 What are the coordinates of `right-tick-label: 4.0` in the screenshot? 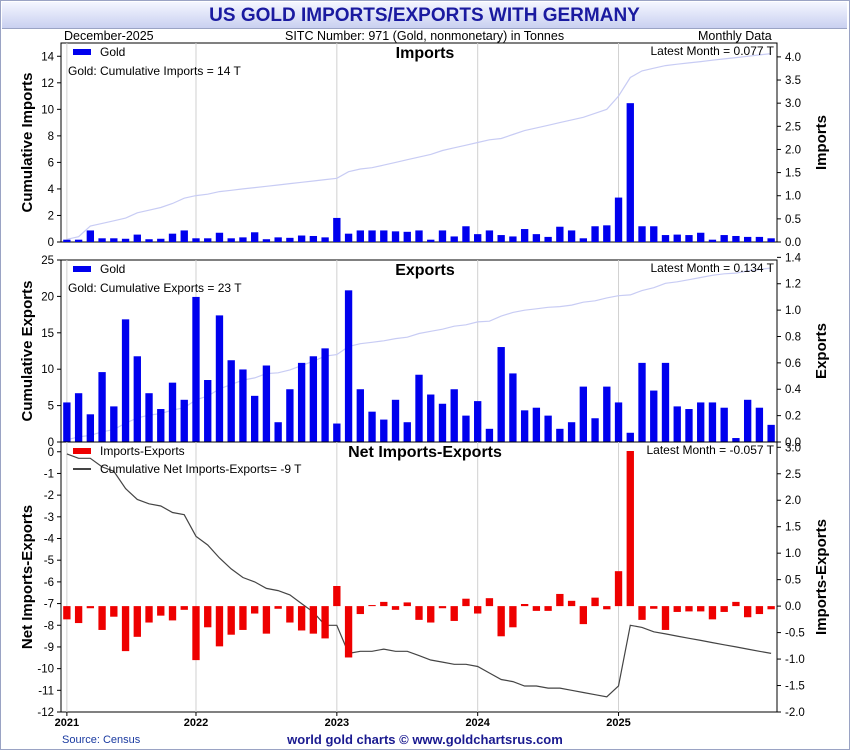 It's located at (793, 58).